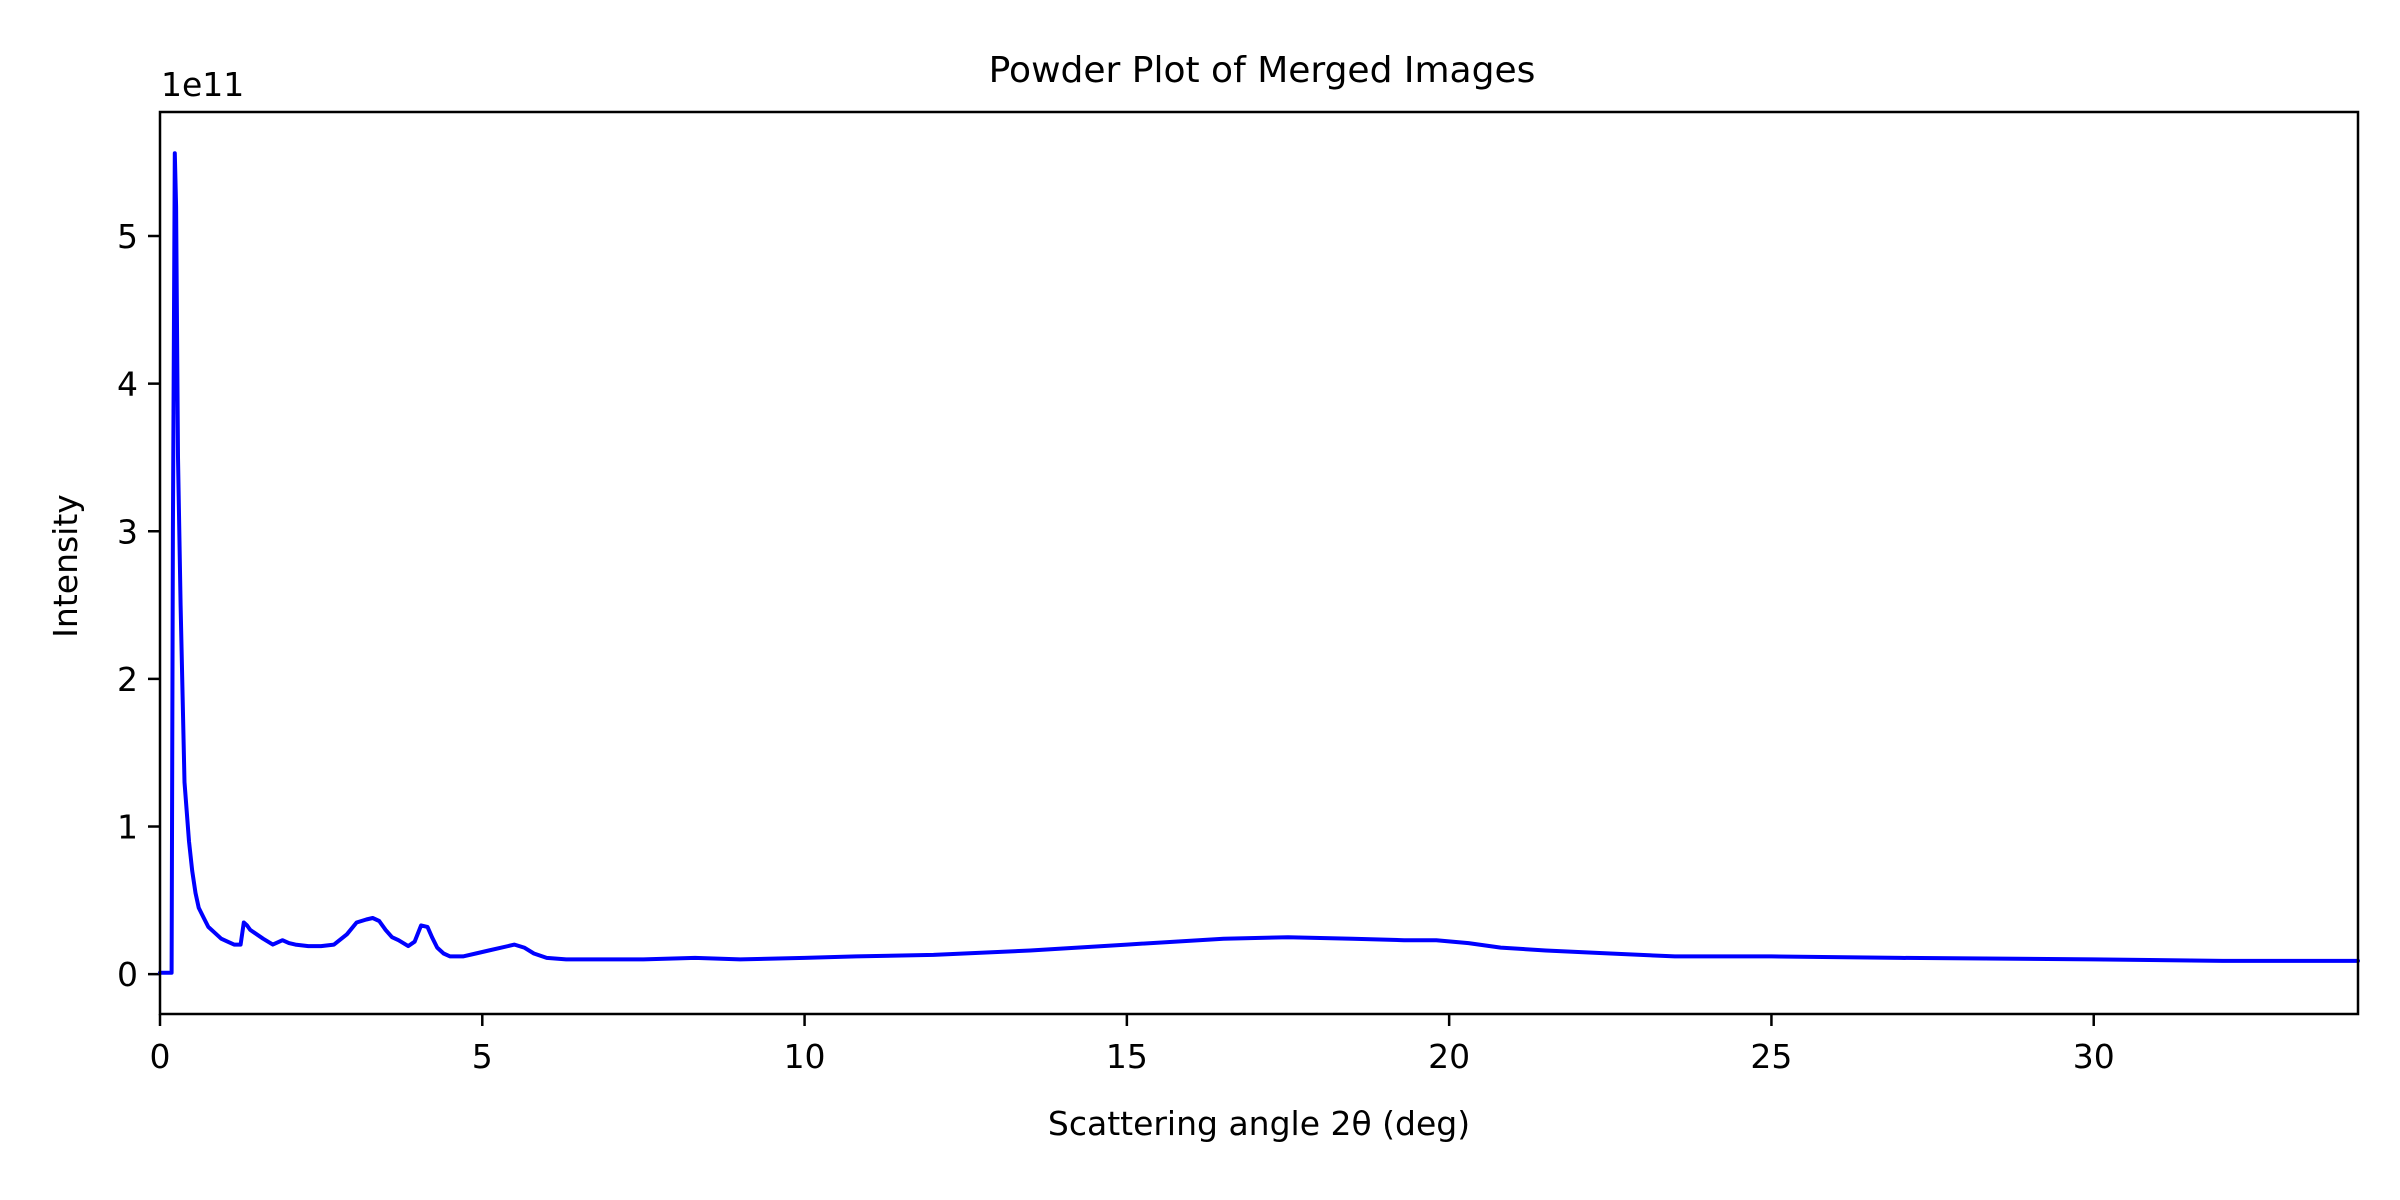 Image resolution: width=2400 pixels, height=1200 pixels. What do you see at coordinates (127, 236) in the screenshot?
I see `y-tick-label: 5` at bounding box center [127, 236].